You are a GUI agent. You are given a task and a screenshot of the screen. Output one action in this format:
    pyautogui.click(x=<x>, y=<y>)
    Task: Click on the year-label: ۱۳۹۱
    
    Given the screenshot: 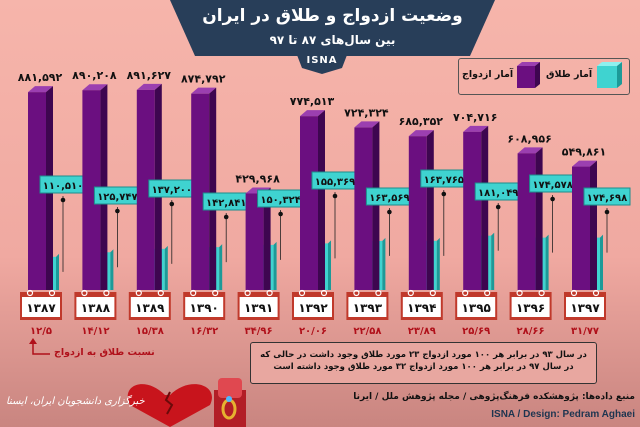 What is the action you would take?
    pyautogui.click(x=258, y=308)
    